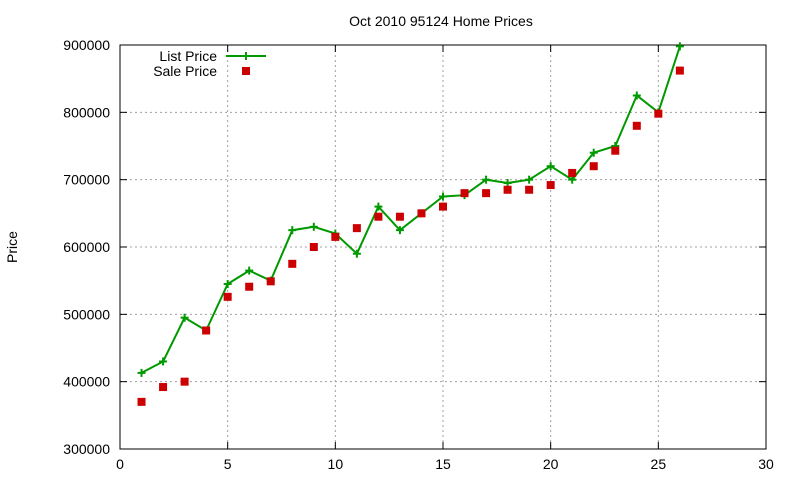  Describe the element at coordinates (766, 464) in the screenshot. I see `x-tick-label: 30` at that location.